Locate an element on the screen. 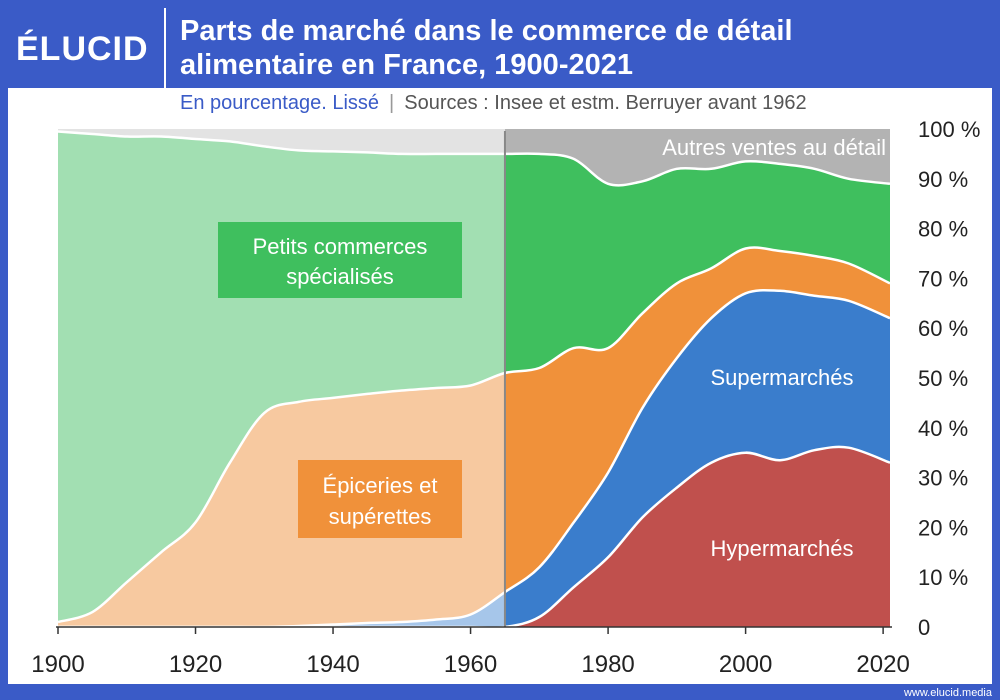  label-hypermarches: Hypermarchés is located at coordinates (781, 548).